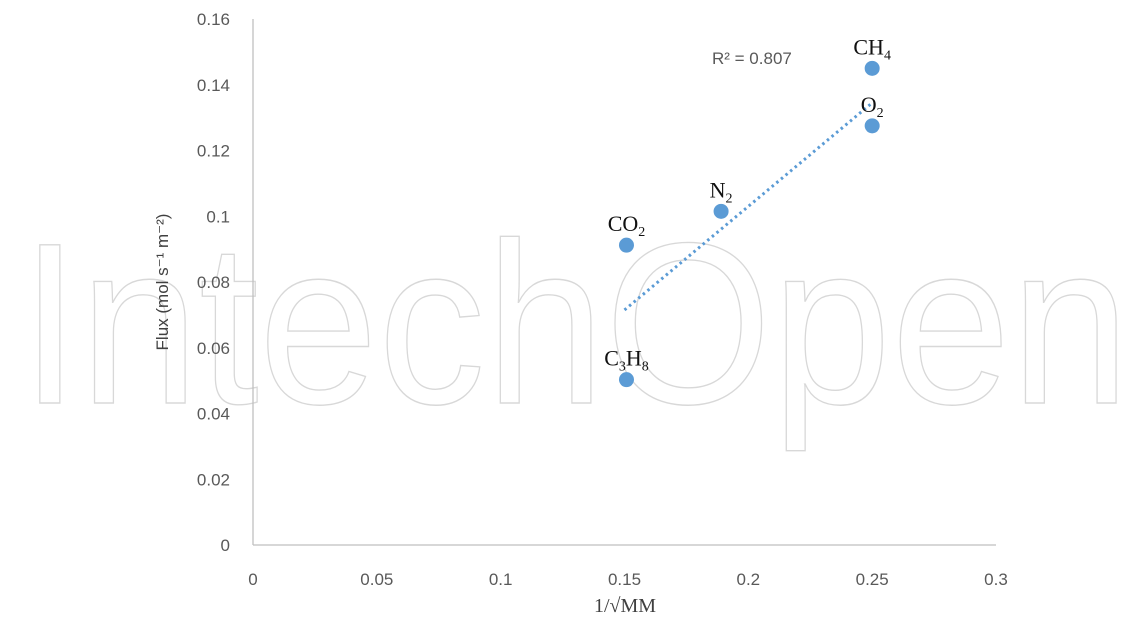 The width and height of the screenshot is (1143, 623). Describe the element at coordinates (872, 579) in the screenshot. I see `x-tick-label: 0.25` at that location.